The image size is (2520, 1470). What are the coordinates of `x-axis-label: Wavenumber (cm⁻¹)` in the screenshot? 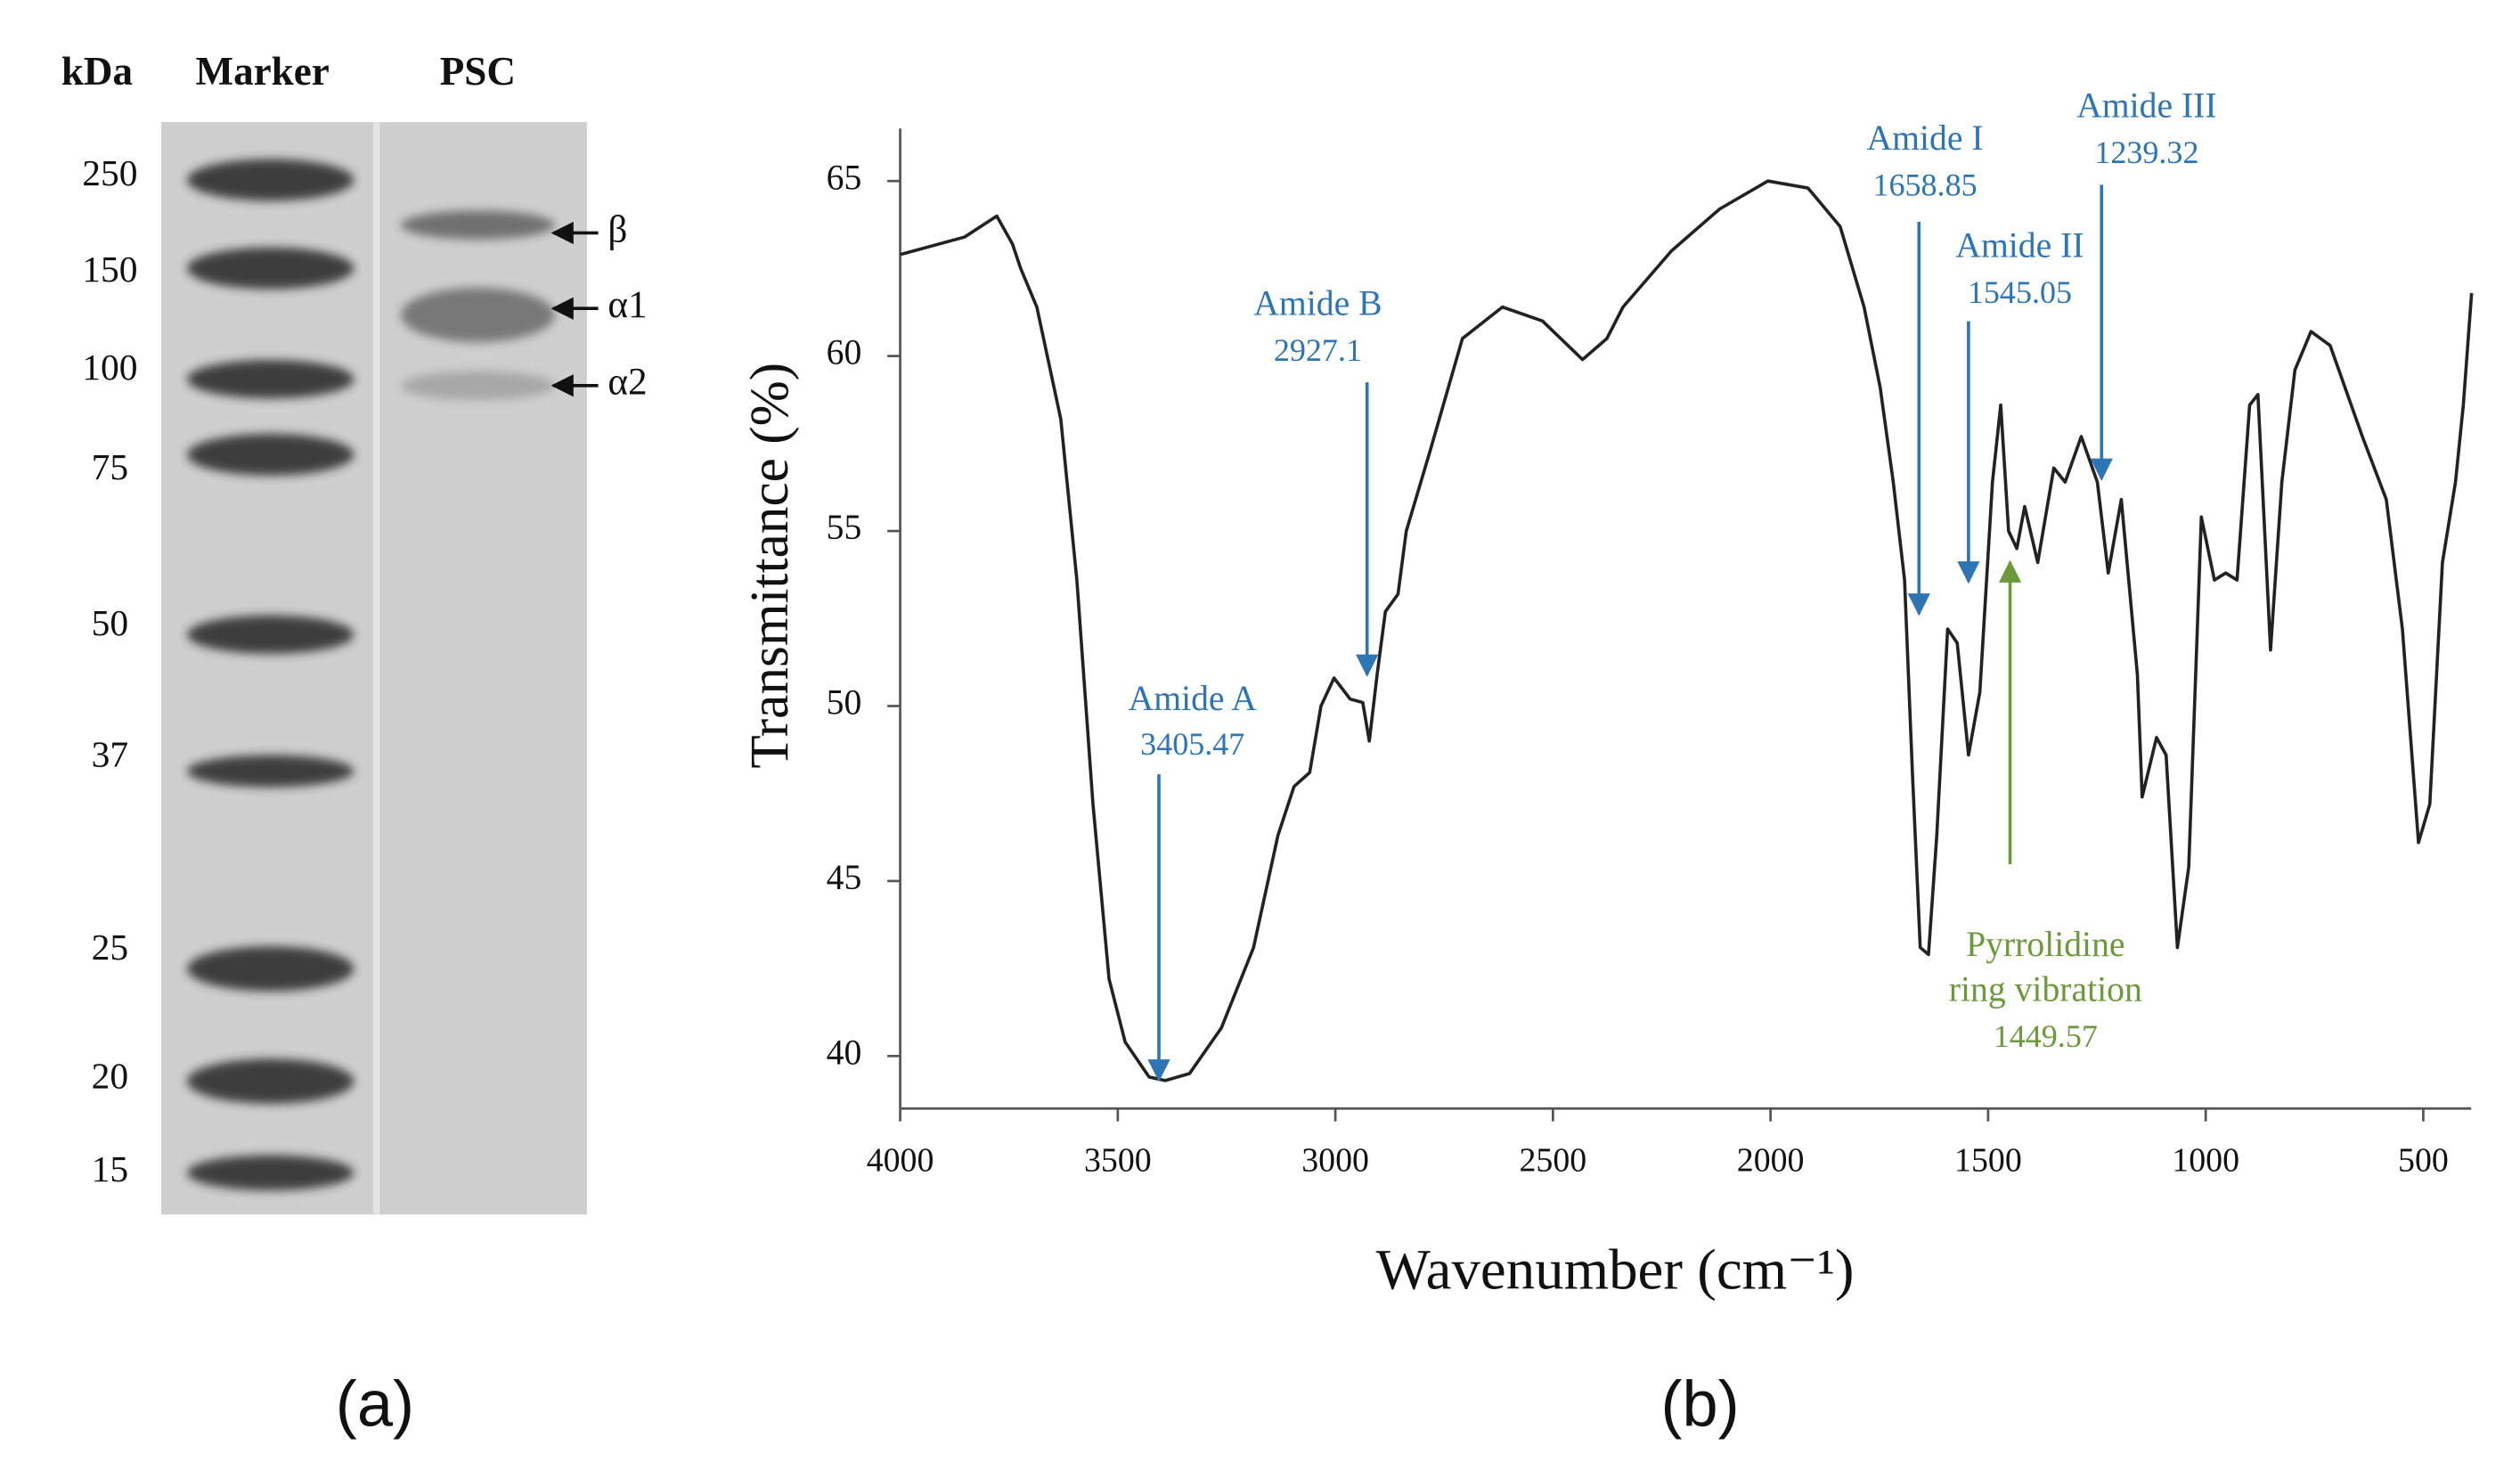 It's located at (1615, 1270).